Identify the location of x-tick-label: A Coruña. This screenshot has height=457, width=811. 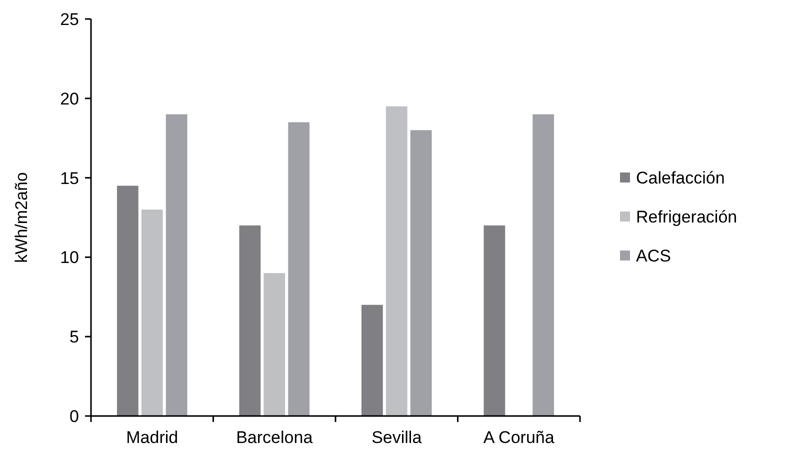
(519, 437).